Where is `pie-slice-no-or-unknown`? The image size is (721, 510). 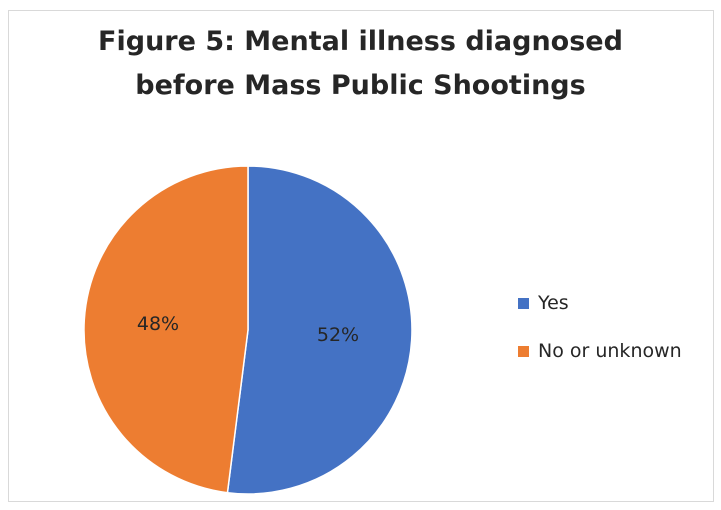
pie-slice-no-or-unknown is located at coordinates (166, 329).